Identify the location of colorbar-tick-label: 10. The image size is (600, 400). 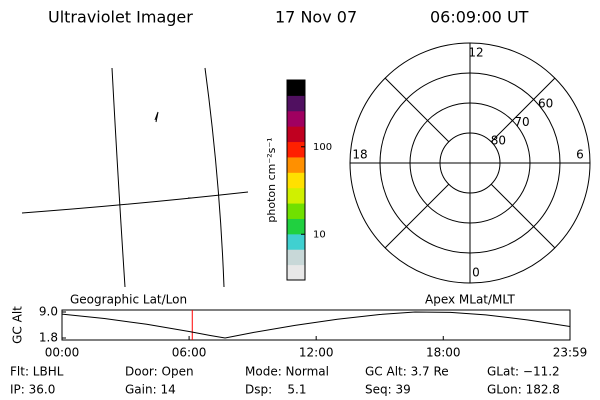
(319, 234).